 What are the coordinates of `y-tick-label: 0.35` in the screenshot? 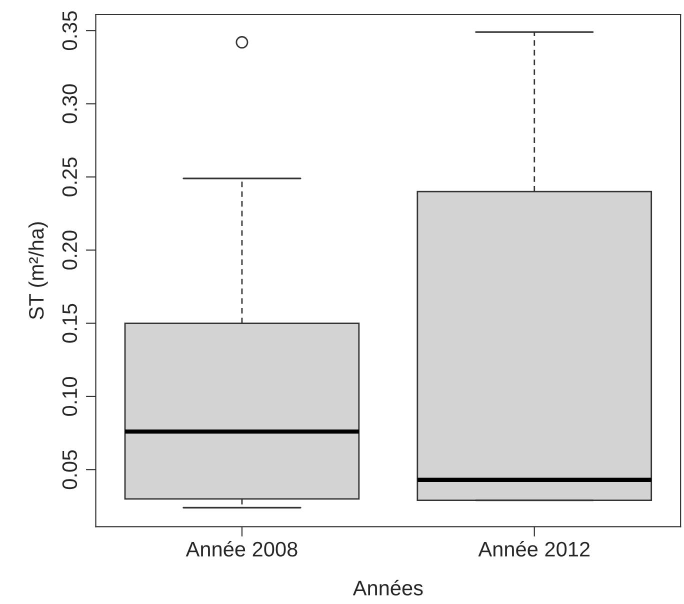 It's located at (70, 30).